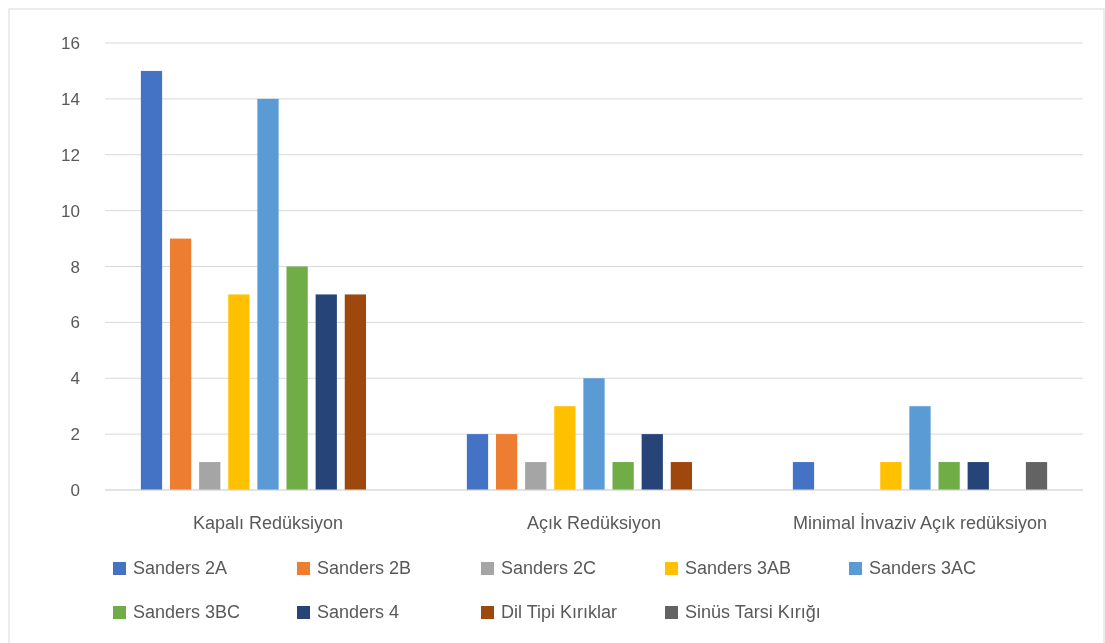 Image resolution: width=1105 pixels, height=643 pixels. Describe the element at coordinates (75, 267) in the screenshot. I see `y-tick-label: 8` at that location.